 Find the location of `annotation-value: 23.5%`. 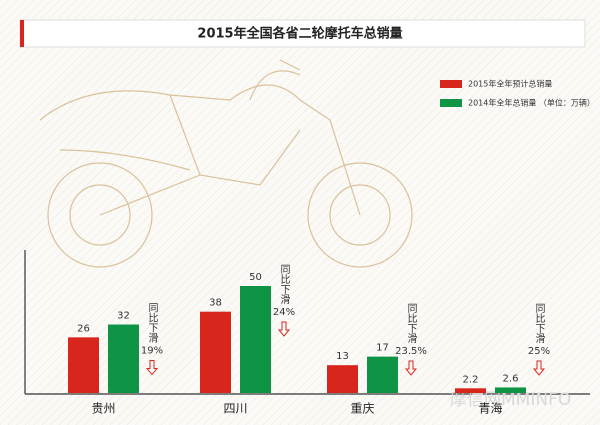

annotation-value: 23.5% is located at coordinates (411, 351).